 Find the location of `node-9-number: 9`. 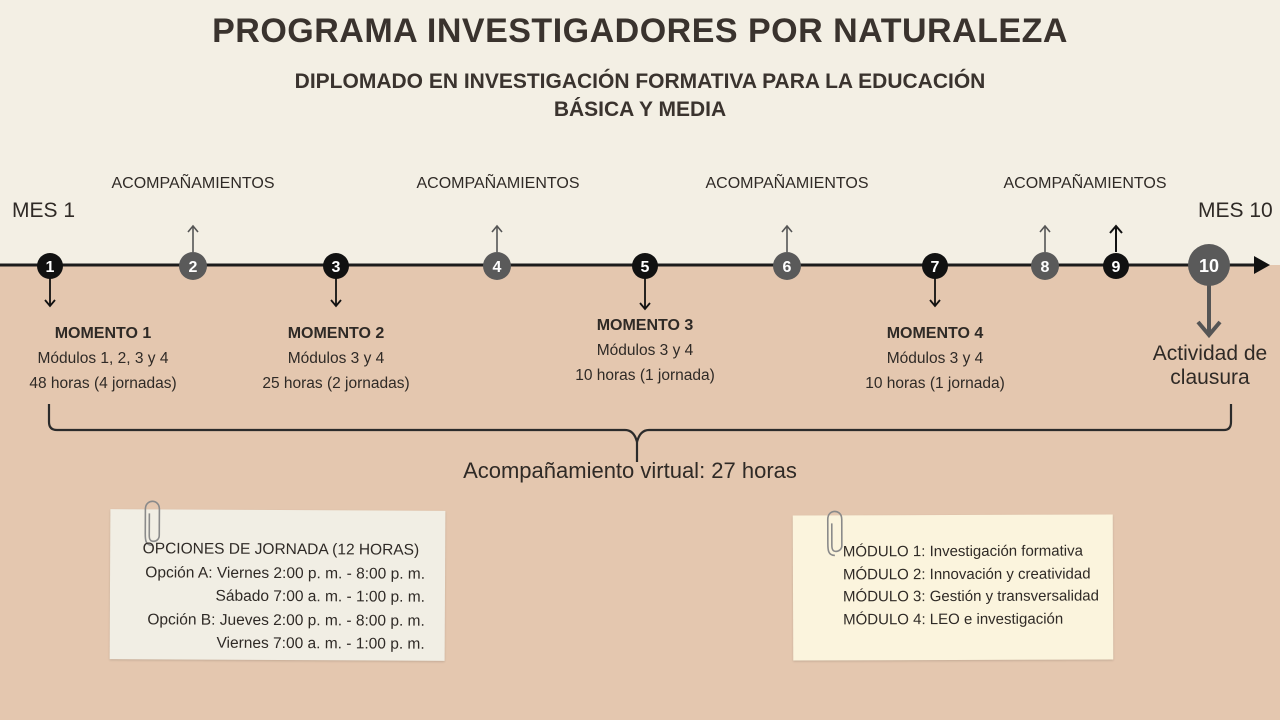

node-9-number: 9 is located at coordinates (1116, 267).